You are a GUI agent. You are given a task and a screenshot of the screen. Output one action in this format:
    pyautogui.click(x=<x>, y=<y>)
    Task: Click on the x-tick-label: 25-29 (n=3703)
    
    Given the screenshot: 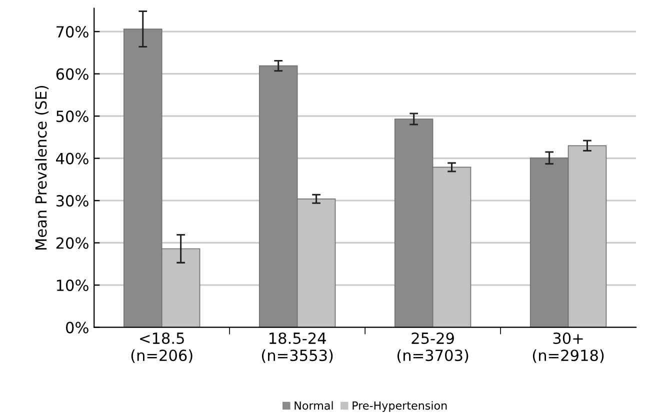 What is the action you would take?
    pyautogui.click(x=432, y=347)
    